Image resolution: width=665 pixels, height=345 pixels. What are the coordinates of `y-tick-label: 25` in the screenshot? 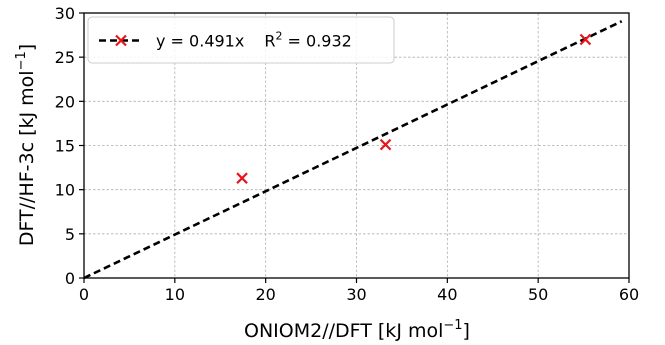 It's located at (65, 57).